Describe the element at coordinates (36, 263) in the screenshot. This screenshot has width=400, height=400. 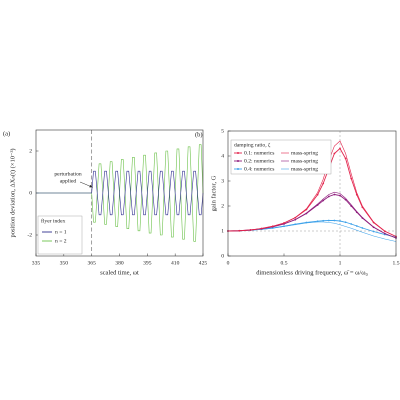
I see `x-tick-label: 335` at that location.